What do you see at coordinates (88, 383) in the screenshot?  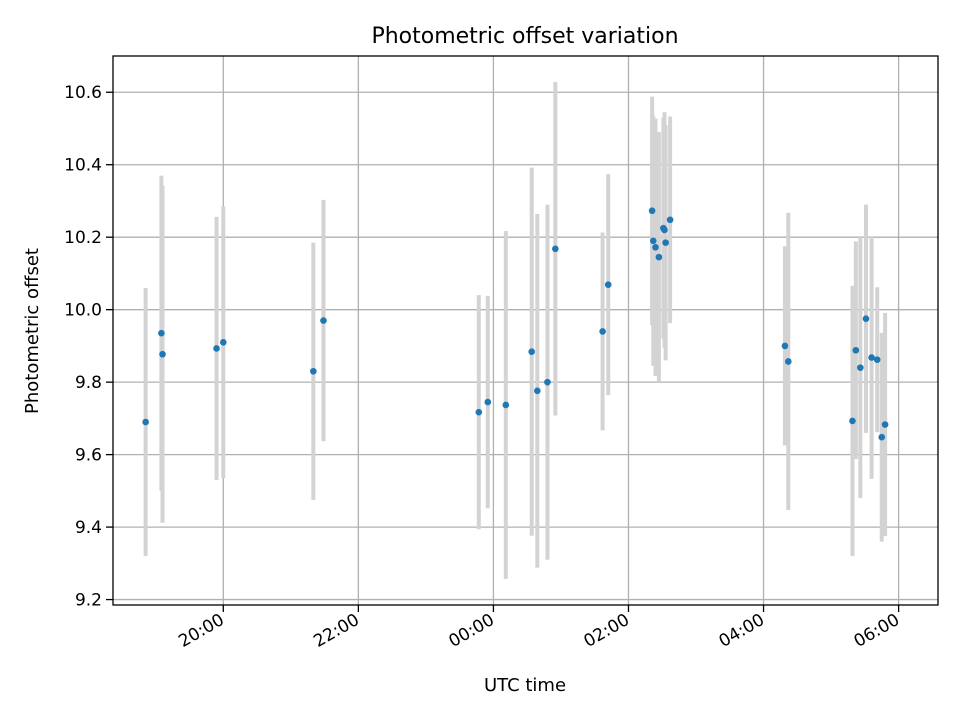 I see `y-tick-label: 9.8` at bounding box center [88, 383].